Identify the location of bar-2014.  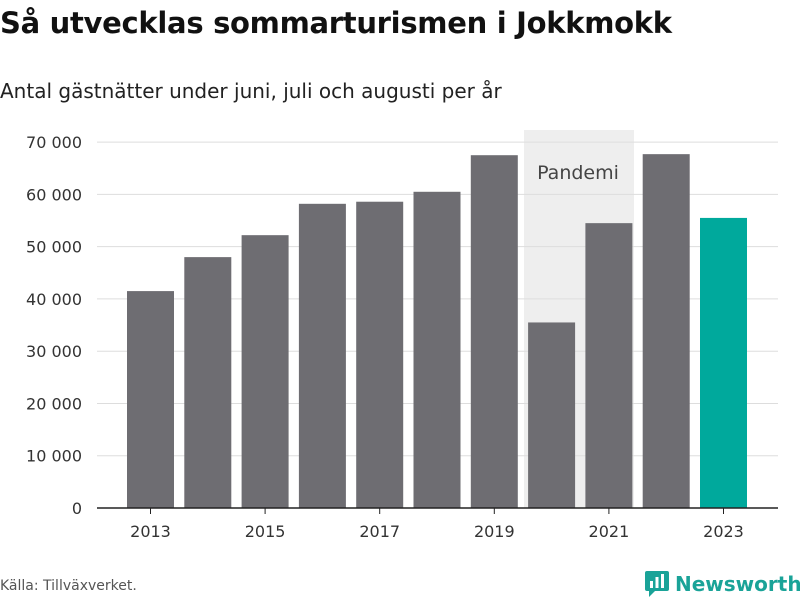
(208, 382).